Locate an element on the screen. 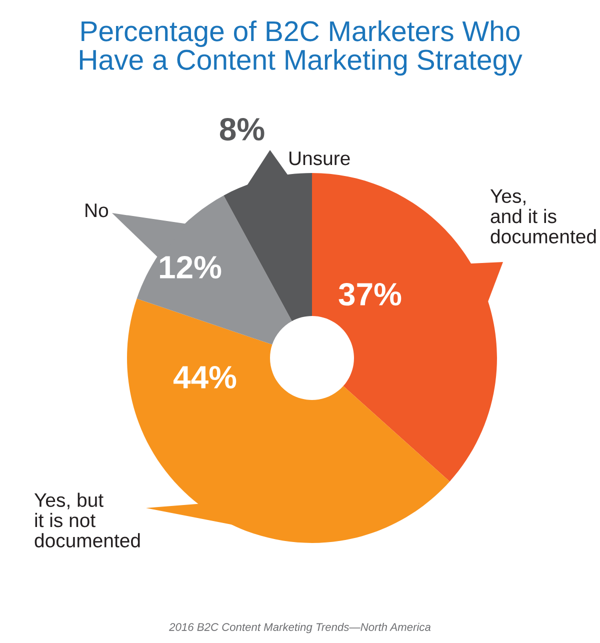 Image resolution: width=600 pixels, height=643 pixels. slice-label: No is located at coordinates (97, 211).